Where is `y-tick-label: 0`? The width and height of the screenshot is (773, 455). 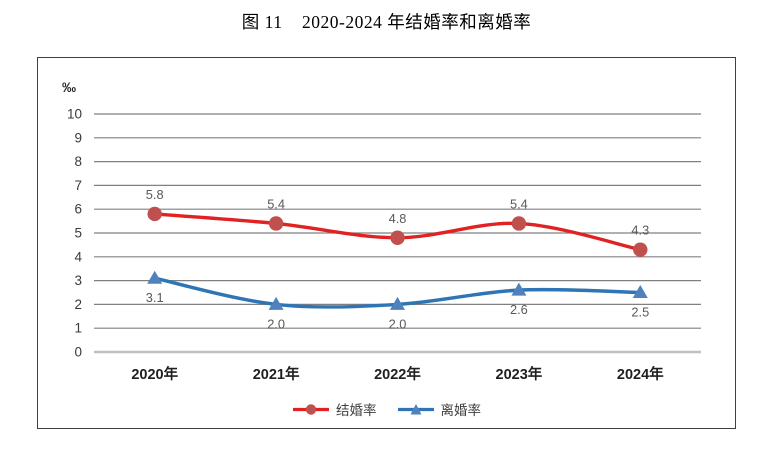 y-tick-label: 0 is located at coordinates (78, 352).